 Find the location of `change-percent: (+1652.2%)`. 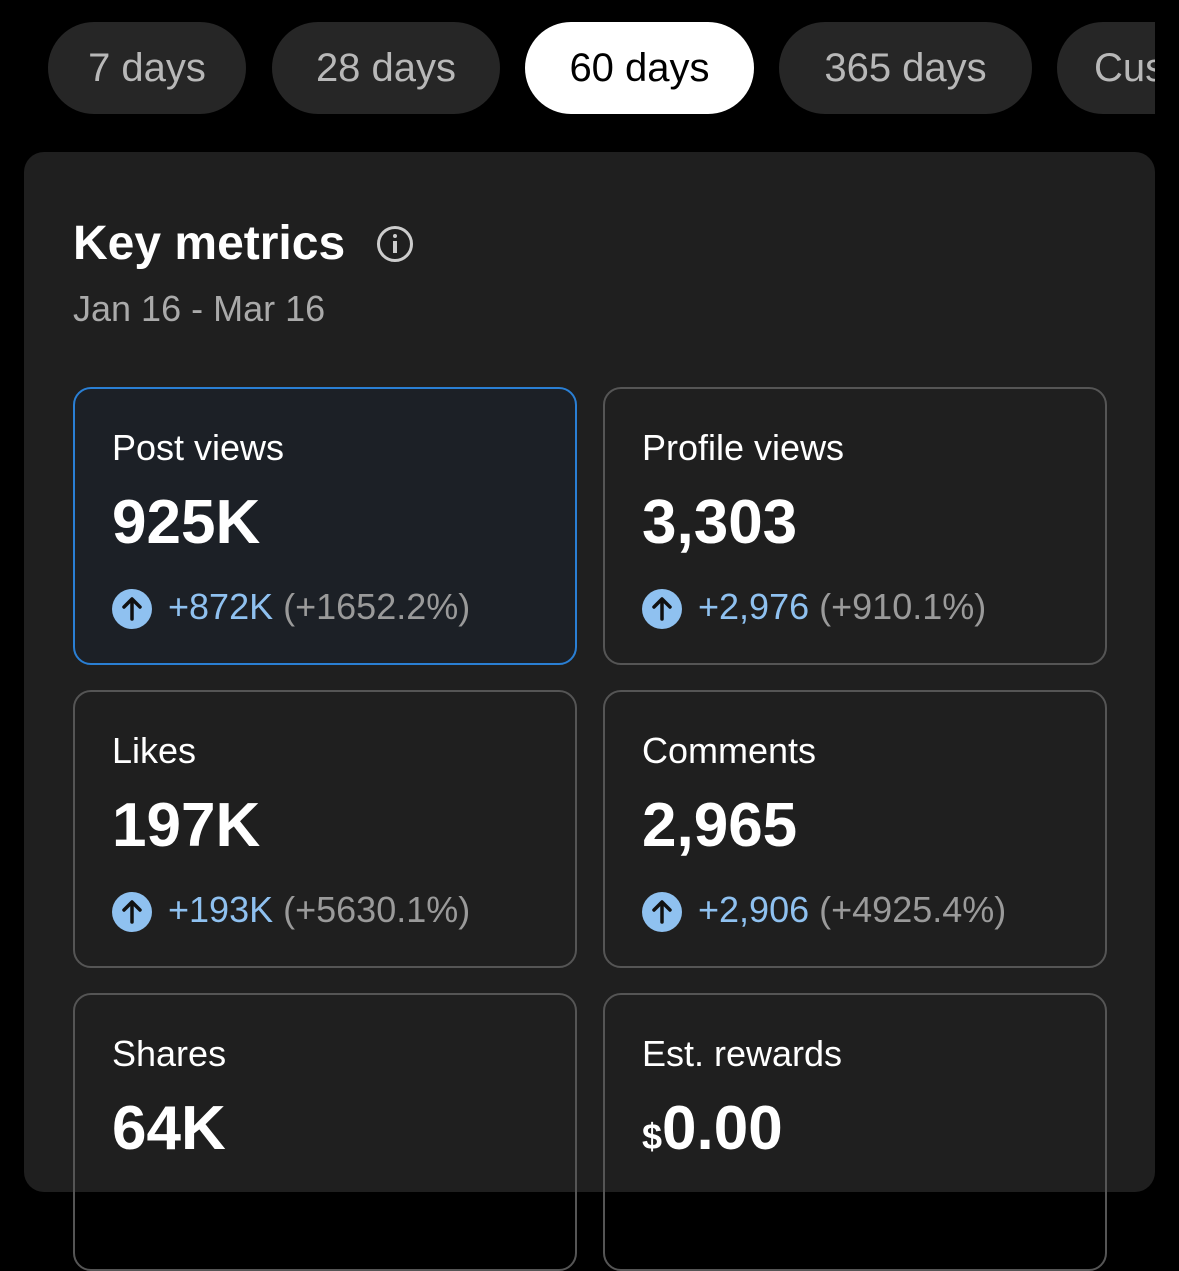

change-percent: (+1652.2%) is located at coordinates (377, 606).